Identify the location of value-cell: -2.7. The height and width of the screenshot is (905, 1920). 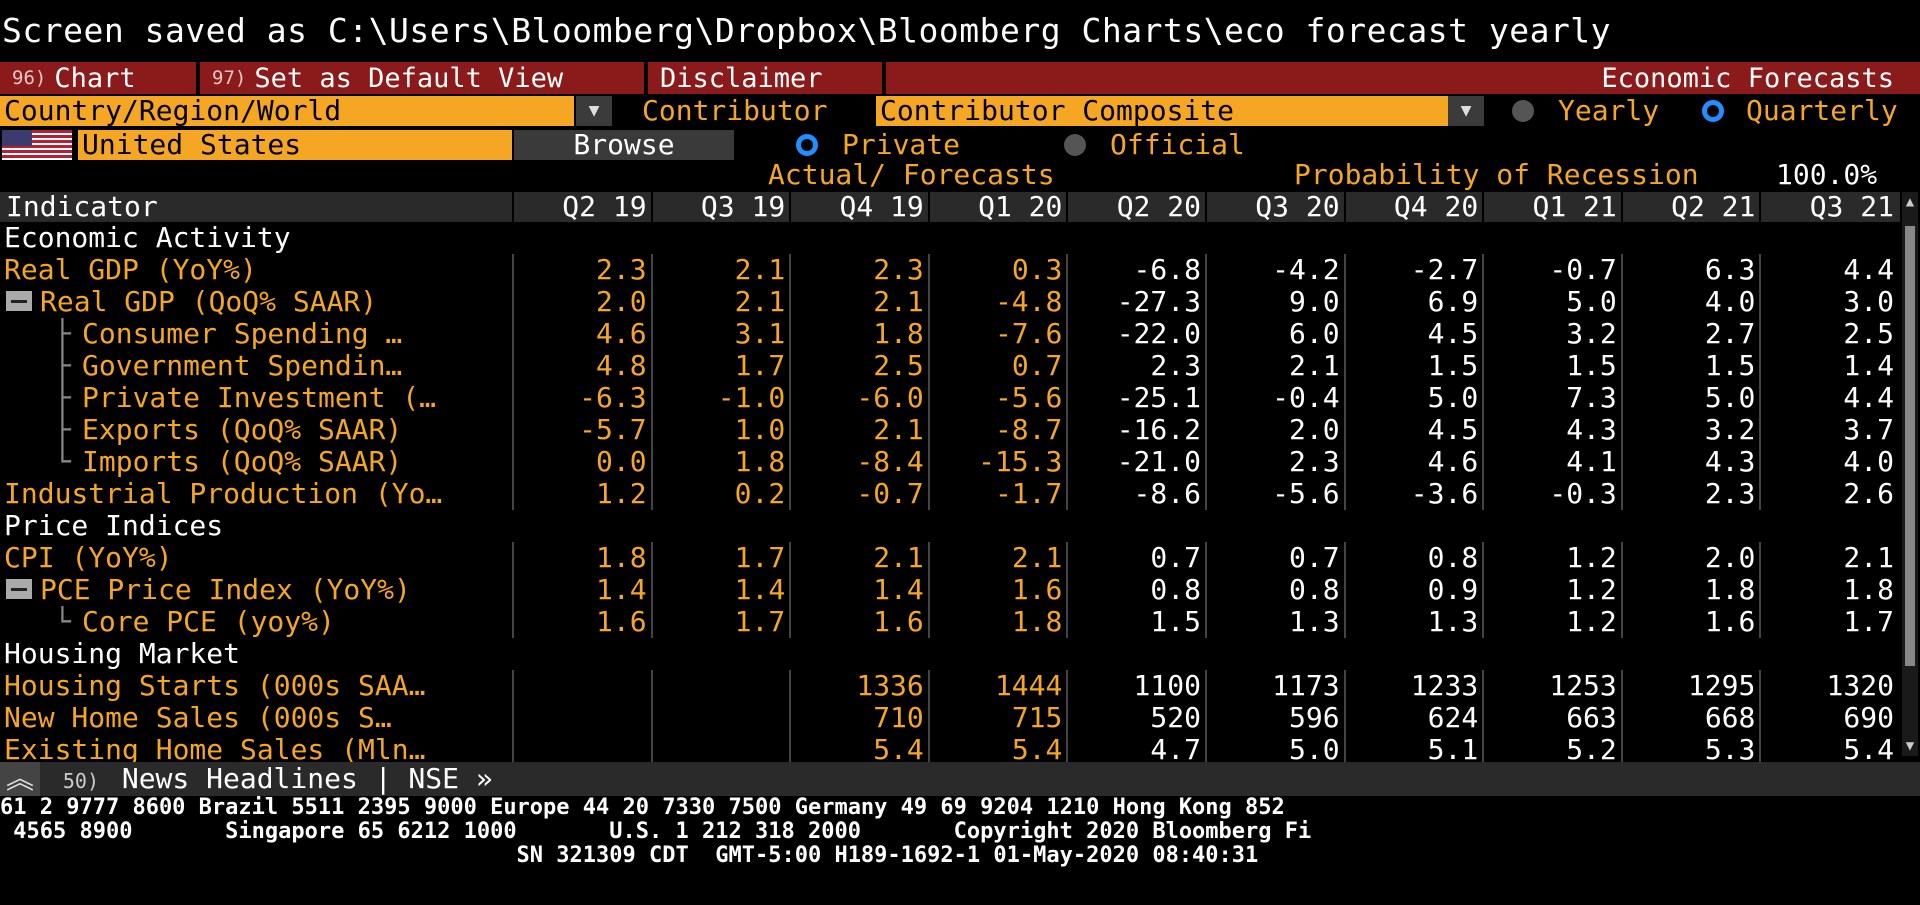
(1444, 269).